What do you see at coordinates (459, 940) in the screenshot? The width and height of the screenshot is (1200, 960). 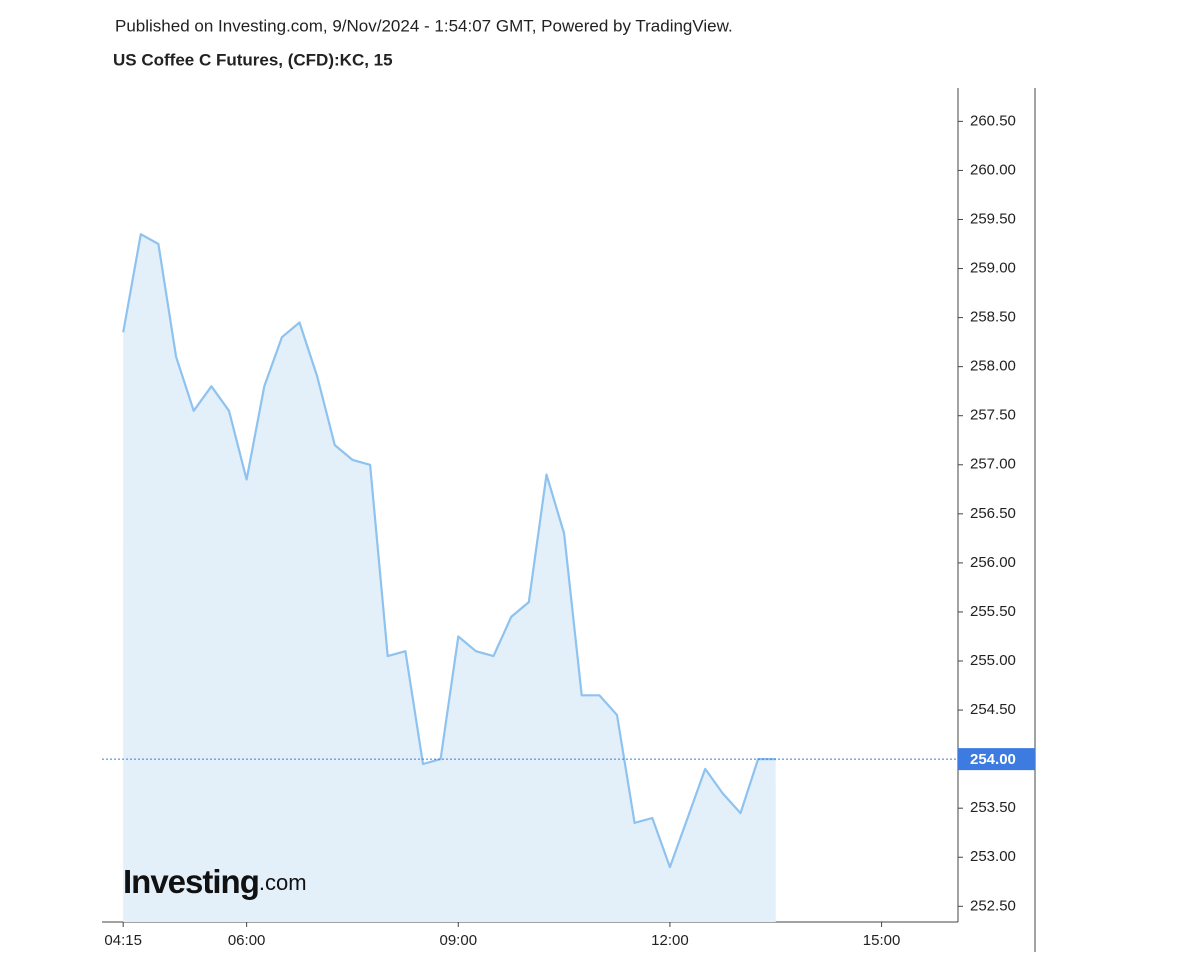 I see `x-tick-label: 09:00` at bounding box center [459, 940].